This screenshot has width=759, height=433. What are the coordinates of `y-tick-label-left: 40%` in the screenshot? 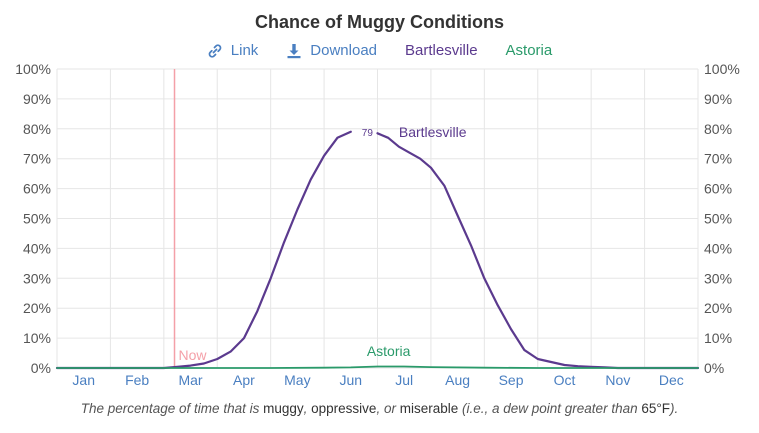 It's located at (37, 248).